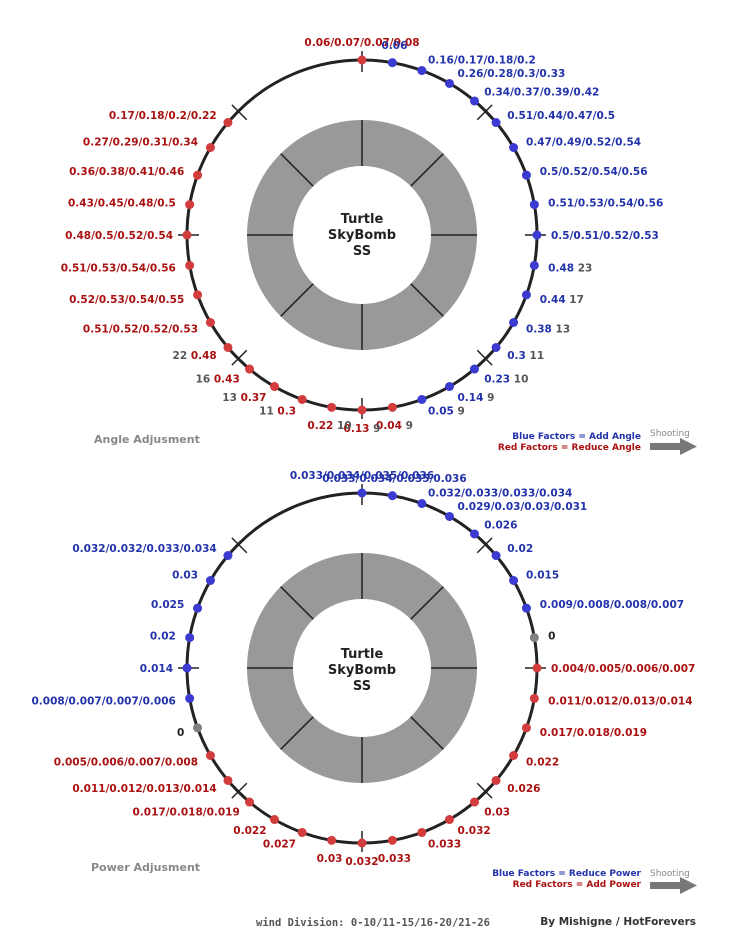  I want to click on center-label-line-2: SkyBomb, so click(362, 670).